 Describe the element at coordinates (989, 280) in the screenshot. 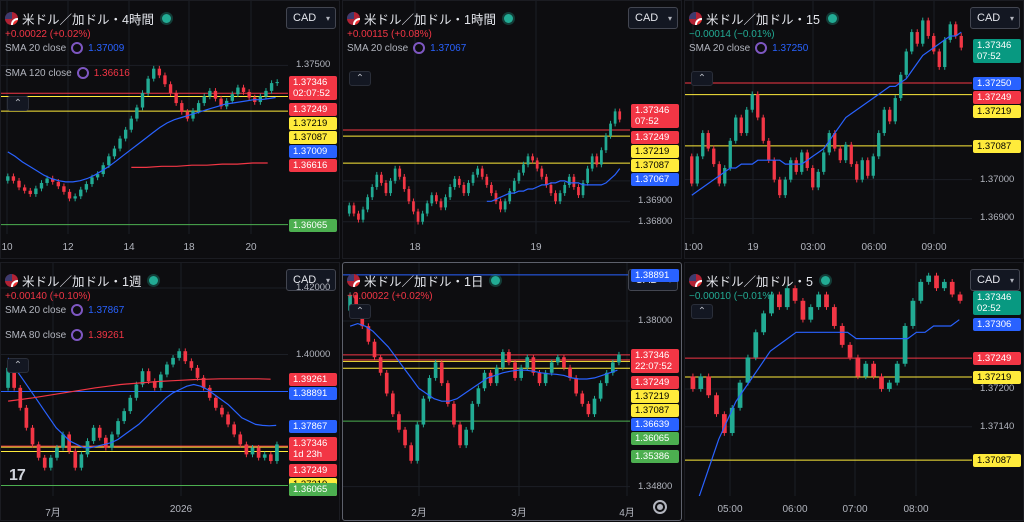

I see `currency-label: CAD` at that location.